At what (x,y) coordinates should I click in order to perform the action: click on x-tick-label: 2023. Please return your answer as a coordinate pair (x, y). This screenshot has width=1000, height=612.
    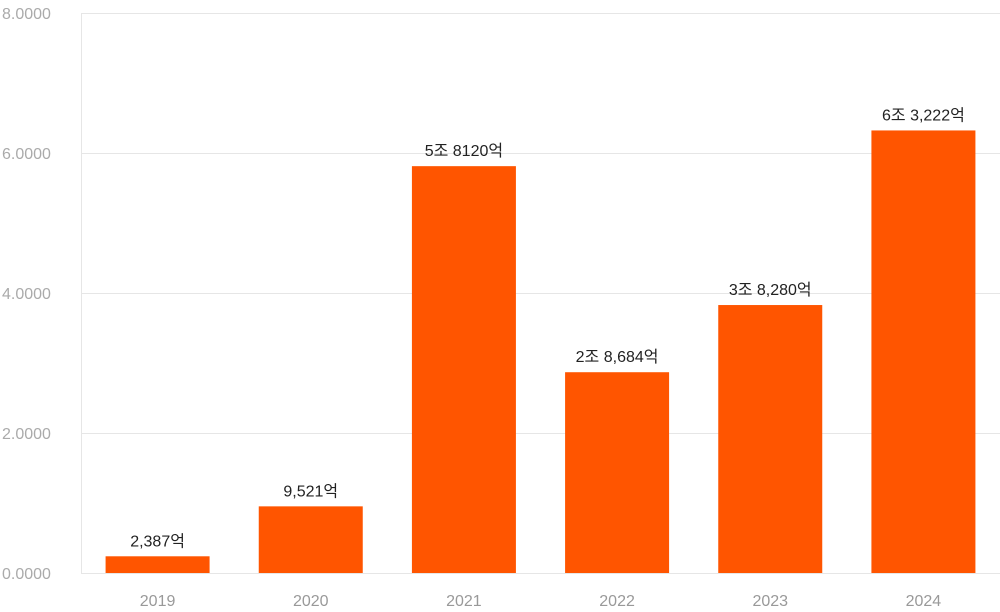
    Looking at the image, I should click on (770, 601).